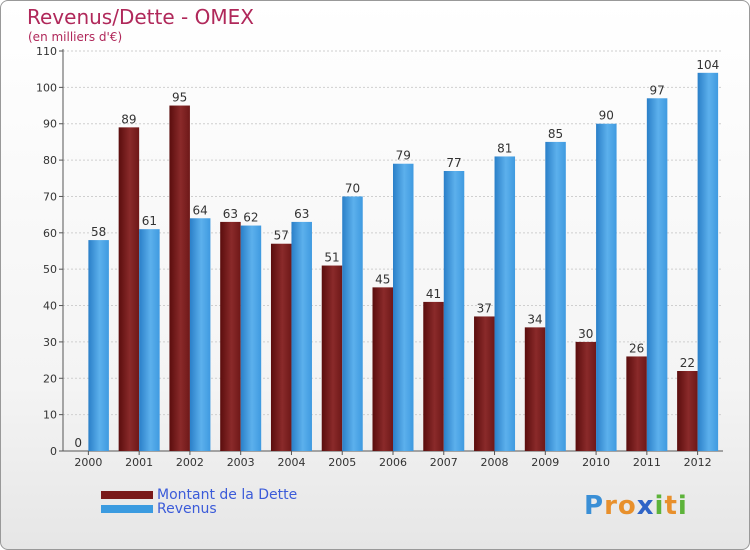  What do you see at coordinates (555, 134) in the screenshot?
I see `data-label-revenus: 85` at bounding box center [555, 134].